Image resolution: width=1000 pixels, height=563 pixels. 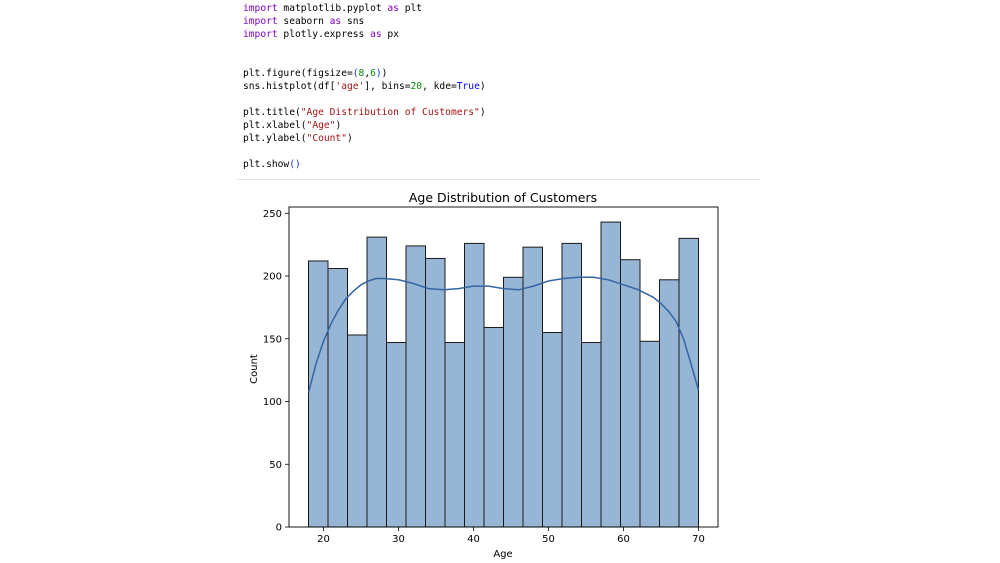 I want to click on code-token: 'age', so click(x=350, y=86).